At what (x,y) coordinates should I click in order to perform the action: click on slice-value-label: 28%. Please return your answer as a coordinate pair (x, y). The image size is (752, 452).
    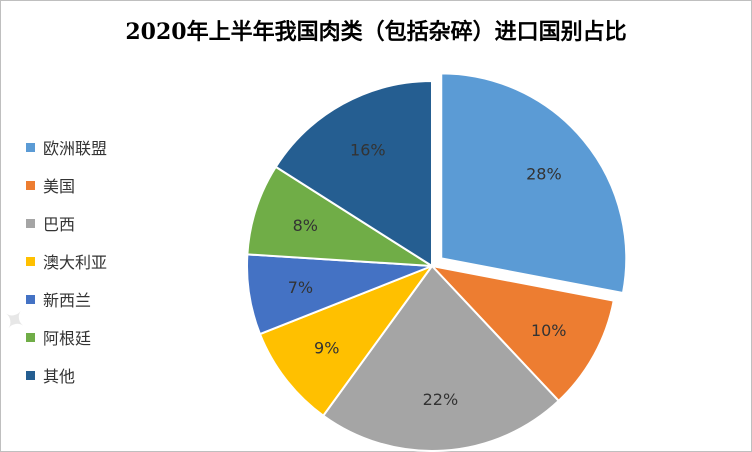
    Looking at the image, I should click on (544, 173).